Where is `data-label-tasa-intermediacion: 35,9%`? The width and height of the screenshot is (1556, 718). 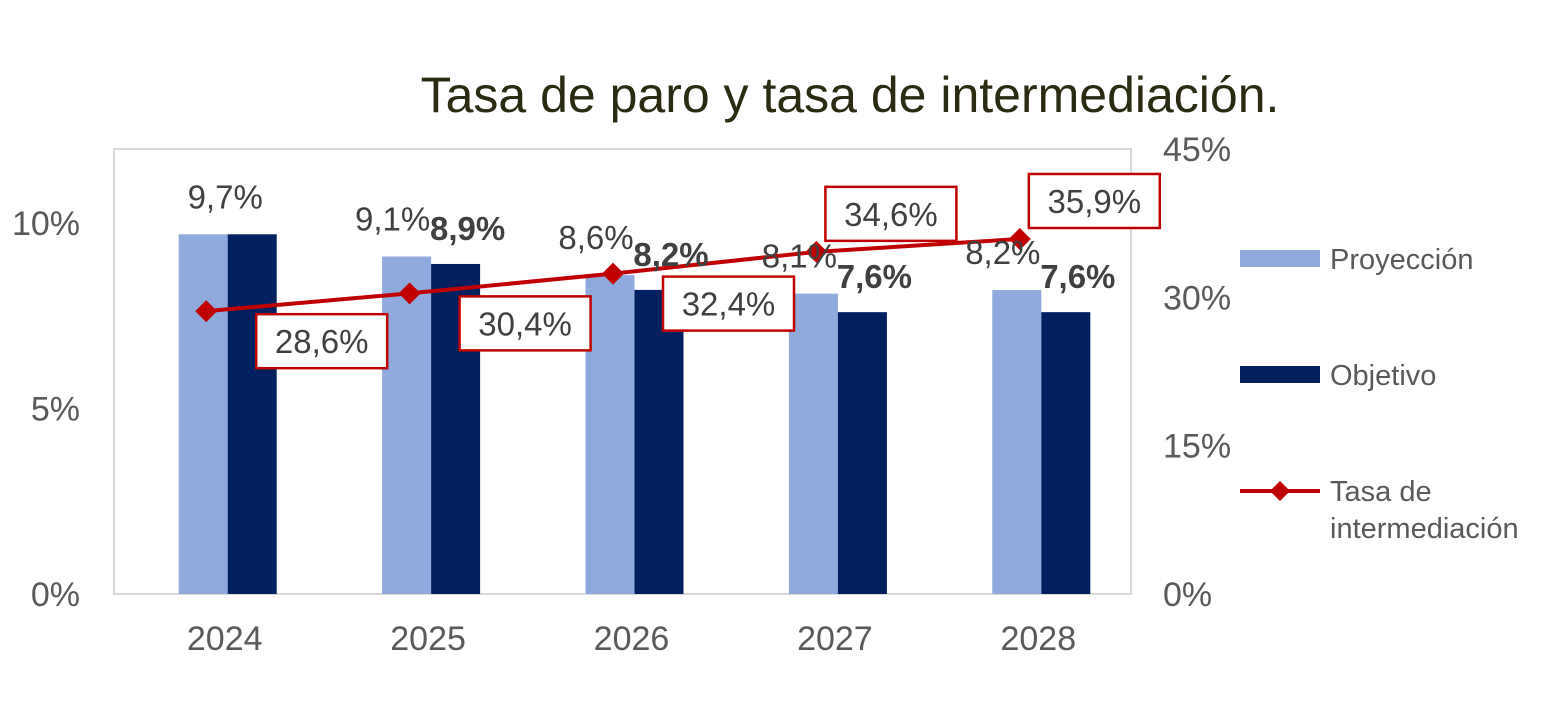 data-label-tasa-intermediacion: 35,9% is located at coordinates (1095, 201).